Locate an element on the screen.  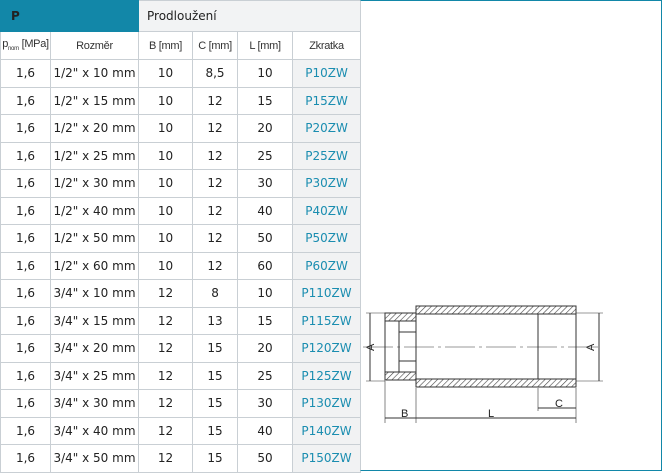
cell-code: P30ZW is located at coordinates (327, 183).